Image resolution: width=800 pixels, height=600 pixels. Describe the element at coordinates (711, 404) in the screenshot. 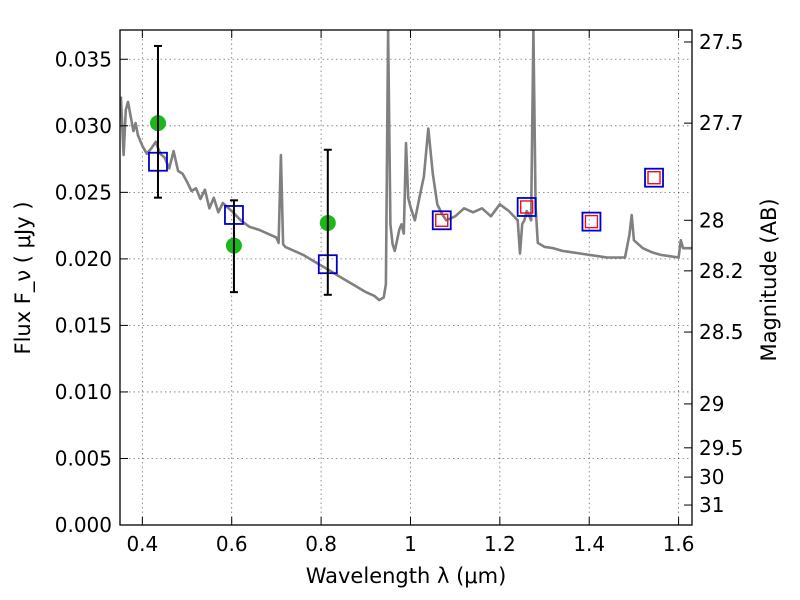

I see `magnitude-tick-label-5: 29` at that location.